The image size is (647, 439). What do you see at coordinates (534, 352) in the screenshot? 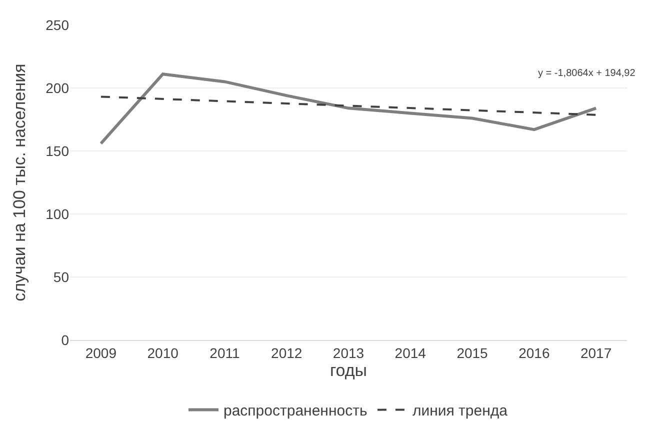
I see `x-tick-label: 2016` at bounding box center [534, 352].